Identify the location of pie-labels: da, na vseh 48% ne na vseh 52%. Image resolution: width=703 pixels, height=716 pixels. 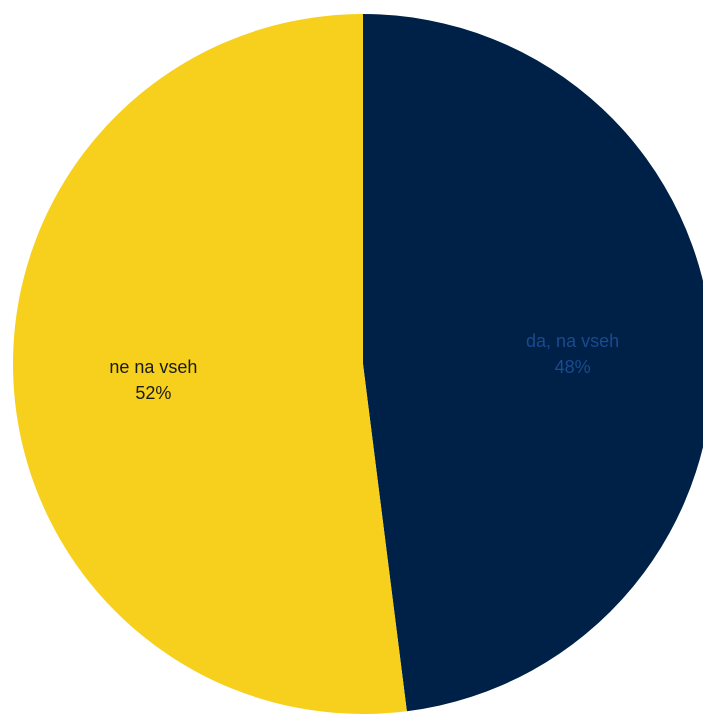
(364, 367).